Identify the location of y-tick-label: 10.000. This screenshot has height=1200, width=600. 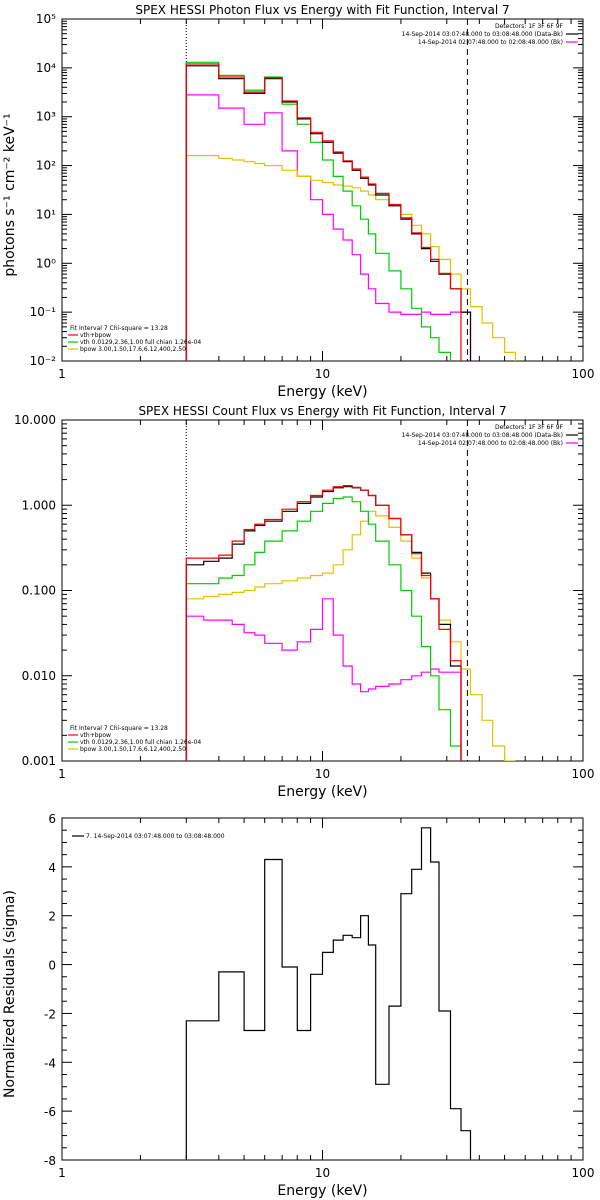
(35, 420).